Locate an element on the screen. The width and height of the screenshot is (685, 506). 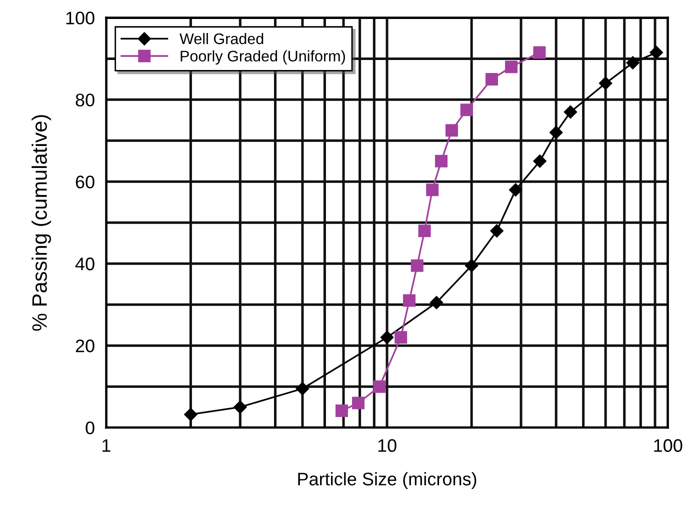
y-tick-label: 40 is located at coordinates (84, 264).